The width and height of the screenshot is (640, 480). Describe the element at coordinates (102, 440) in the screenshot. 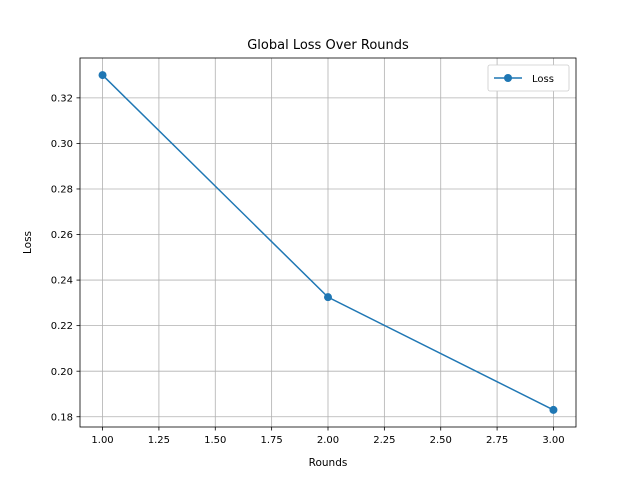

I see `x-tick-label: 1.00` at that location.